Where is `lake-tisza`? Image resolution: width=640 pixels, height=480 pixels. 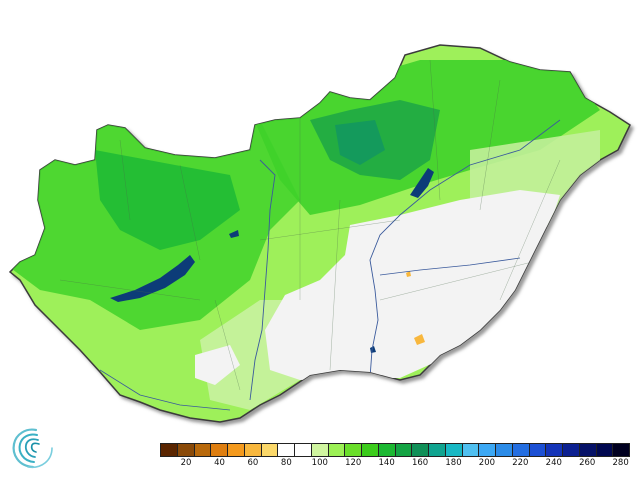
lake-tisza is located at coordinates (422, 183).